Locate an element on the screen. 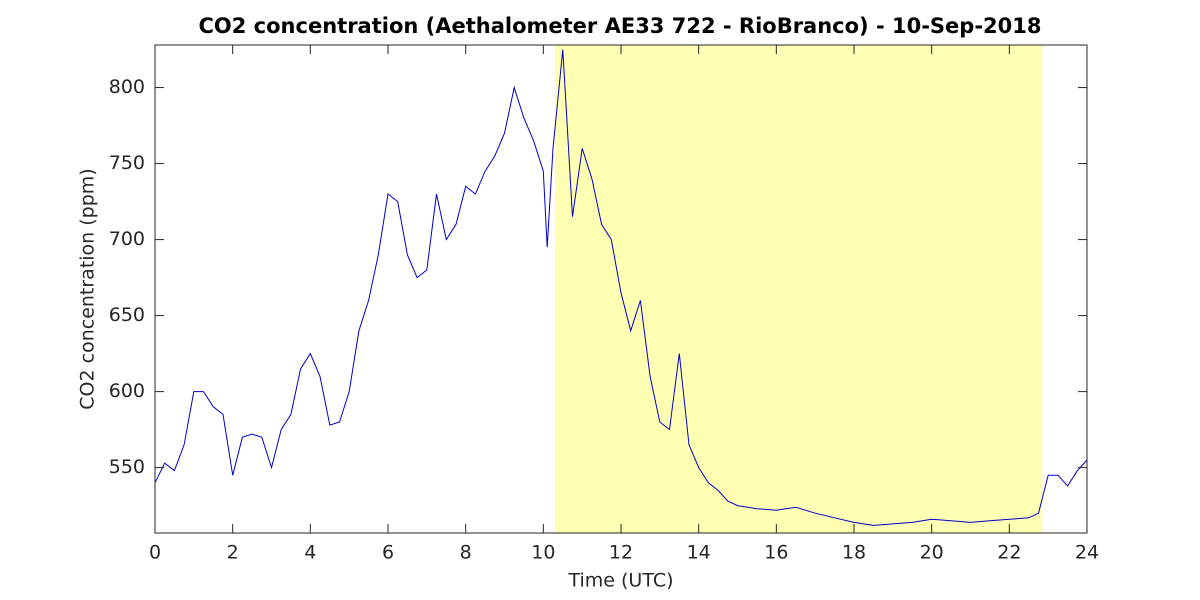  y-tick-label: 550 is located at coordinates (127, 467).